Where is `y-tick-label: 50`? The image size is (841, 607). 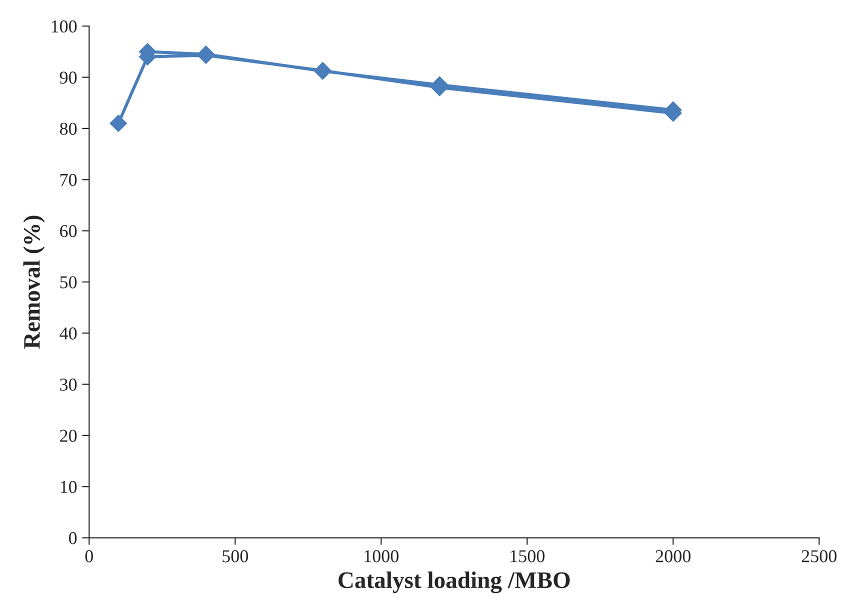 y-tick-label: 50 is located at coordinates (68, 282).